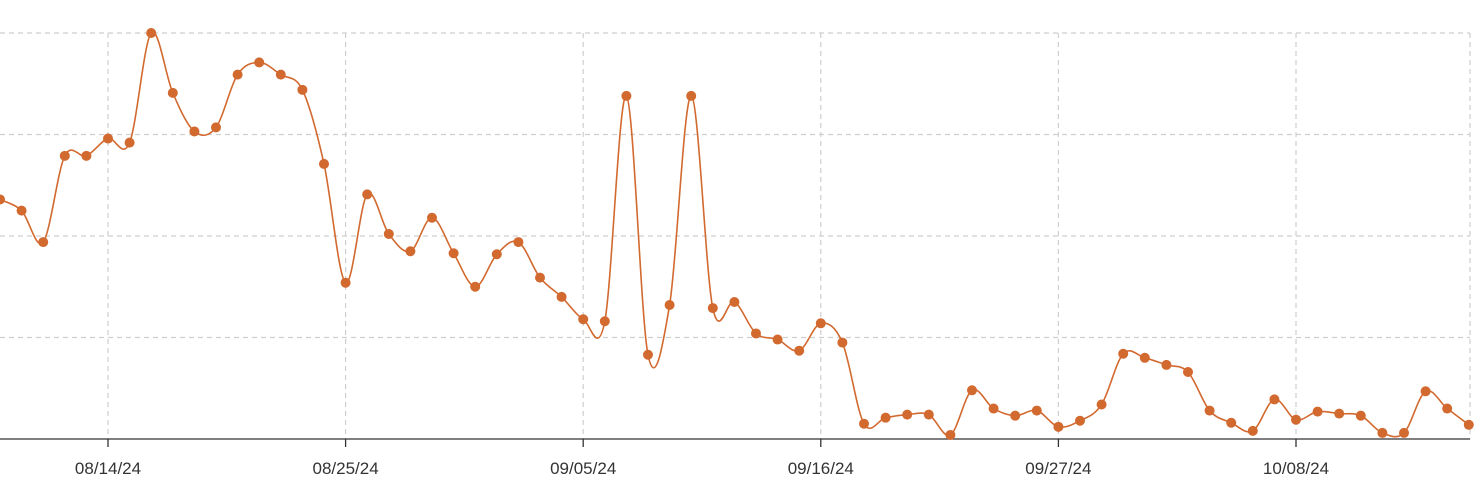 The width and height of the screenshot is (1480, 499). What do you see at coordinates (821, 468) in the screenshot?
I see `x-tick-label: 09/16/24` at bounding box center [821, 468].